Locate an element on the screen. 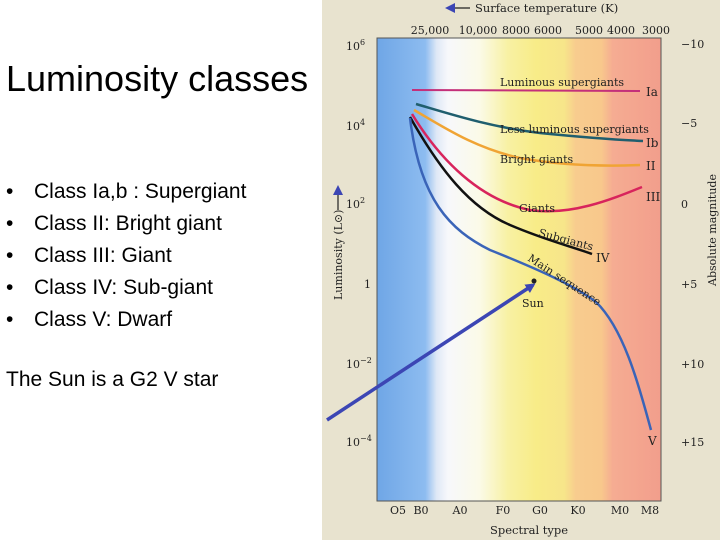  svg-text: 10⁴ is located at coordinates (355, 125).